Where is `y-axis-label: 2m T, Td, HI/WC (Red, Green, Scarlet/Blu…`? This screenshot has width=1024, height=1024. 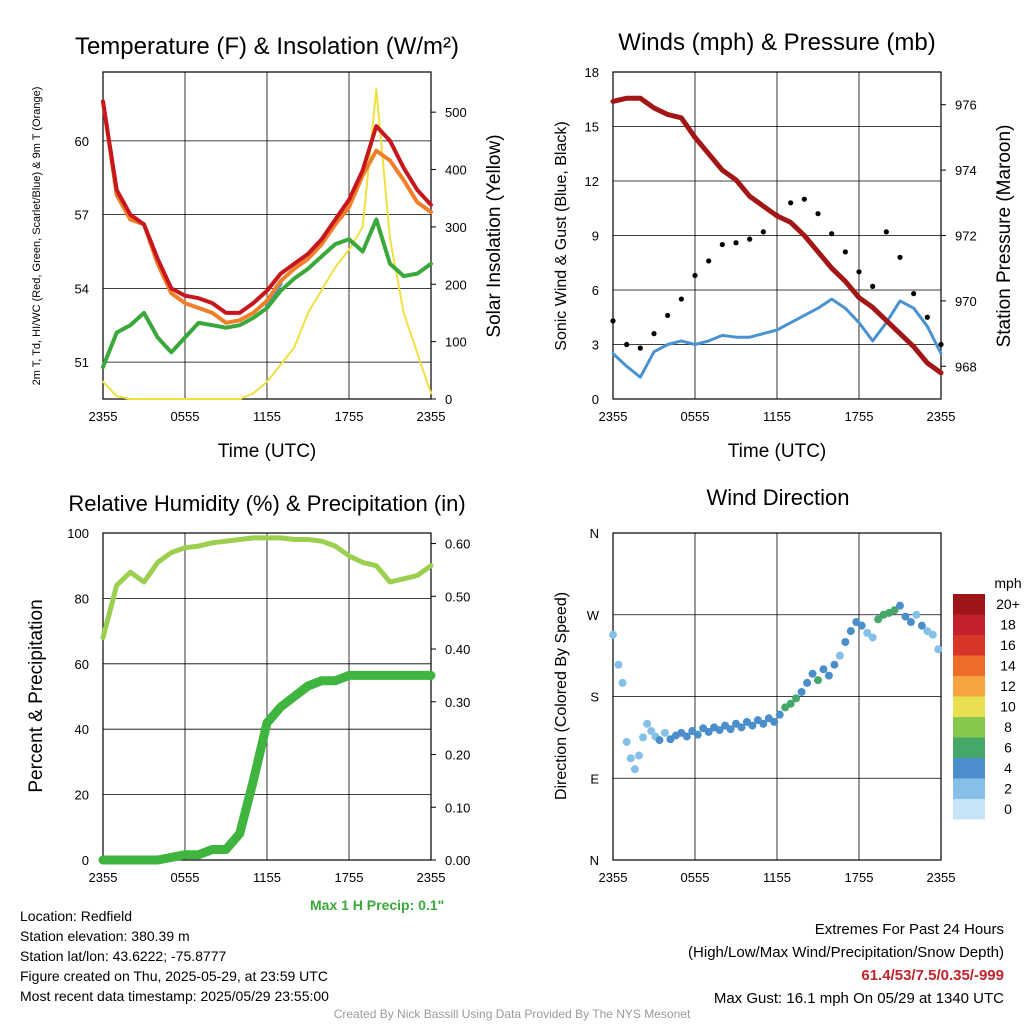
y-axis-label: 2m T, Td, HI/WC (Red, Green, Scarlet/Blu… is located at coordinates (37, 236).